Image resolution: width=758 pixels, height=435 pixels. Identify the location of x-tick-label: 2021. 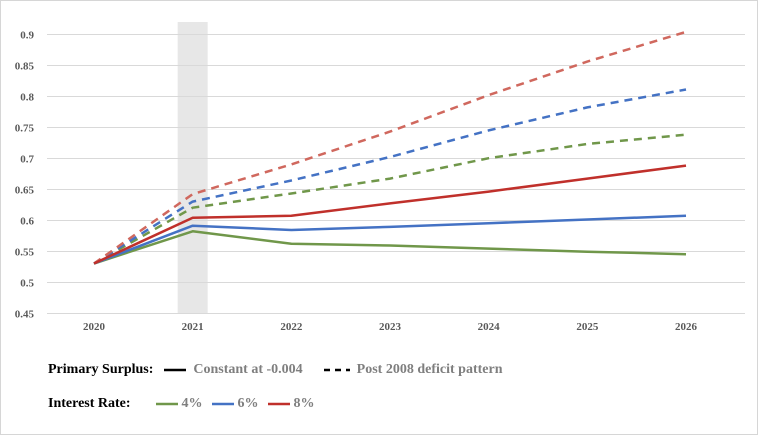
(193, 325).